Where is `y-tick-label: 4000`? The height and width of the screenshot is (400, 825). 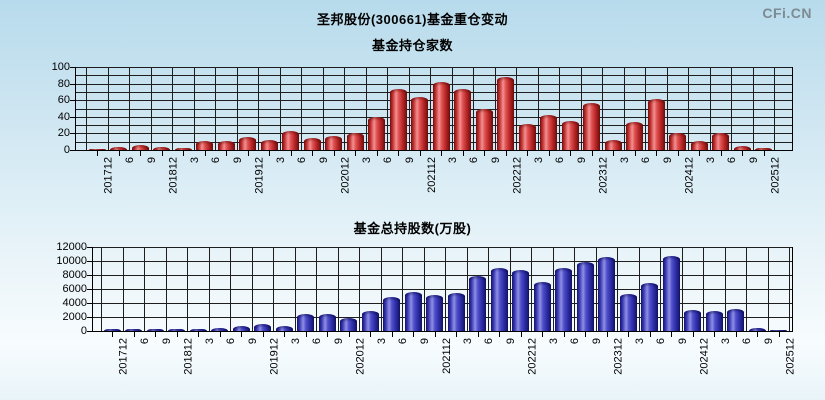
y-tick-label: 4000 is located at coordinates (74, 303).